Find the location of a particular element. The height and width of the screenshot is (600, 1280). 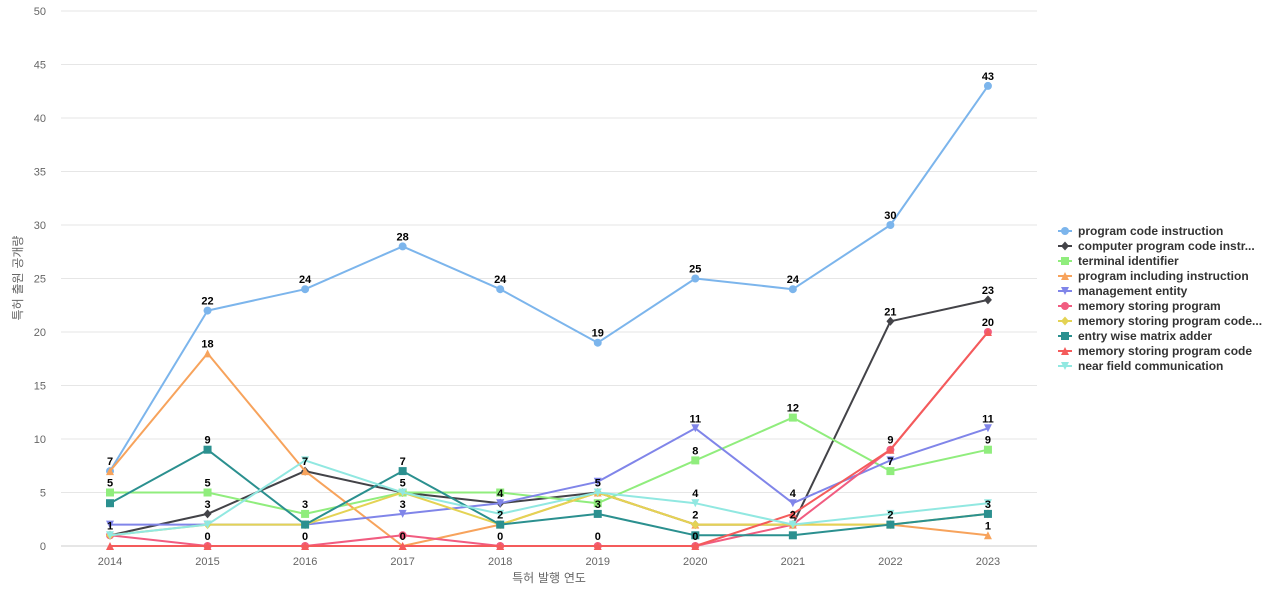

data-label: 19 is located at coordinates (598, 334).